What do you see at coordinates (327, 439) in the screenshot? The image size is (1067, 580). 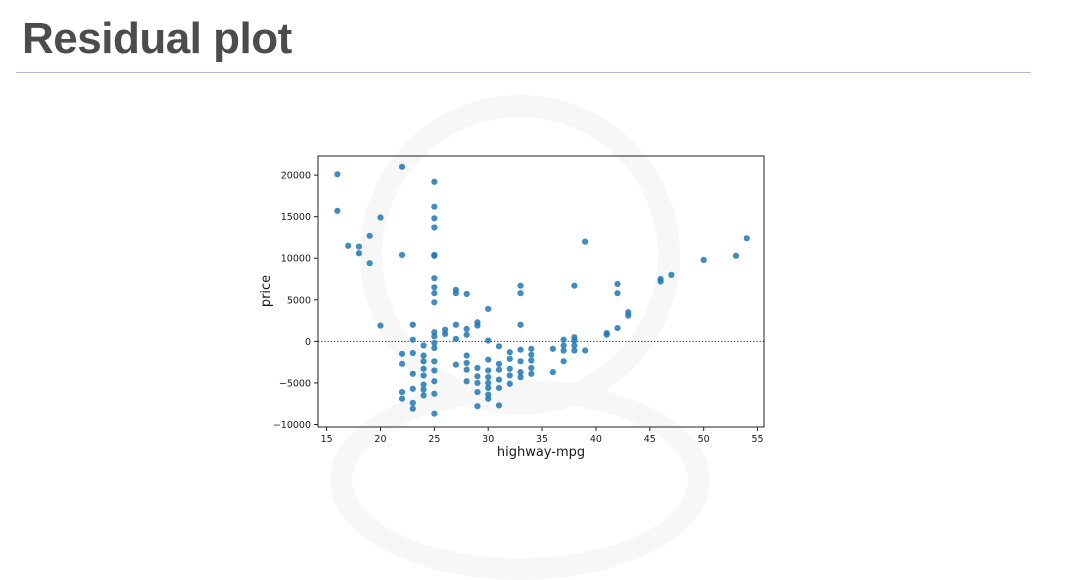 I see `x-tick-label: 15` at bounding box center [327, 439].